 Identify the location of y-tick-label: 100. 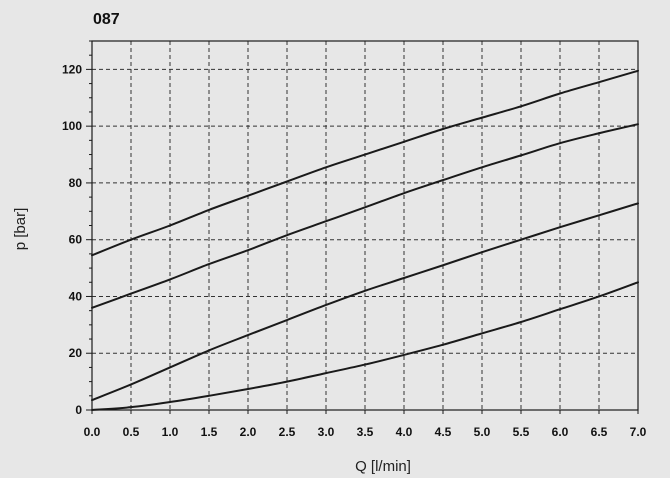
(72, 126).